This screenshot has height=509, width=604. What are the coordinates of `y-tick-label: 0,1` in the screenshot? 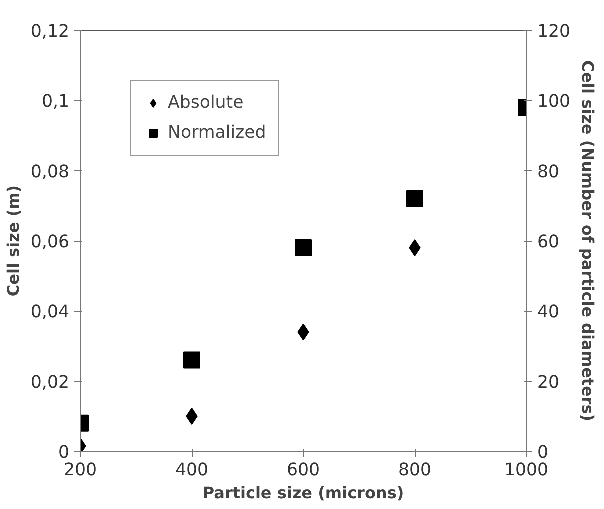 It's located at (56, 102).